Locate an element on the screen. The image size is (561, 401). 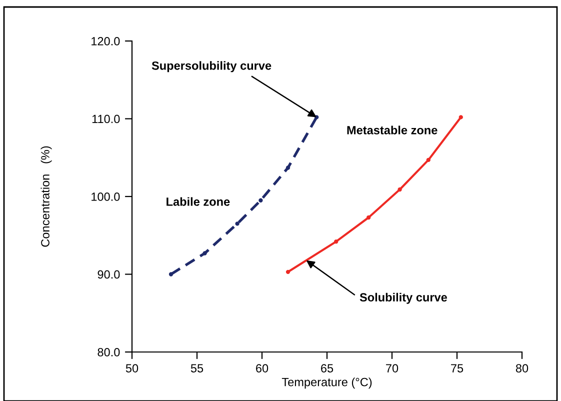
x-tick-label: 65 is located at coordinates (327, 368).